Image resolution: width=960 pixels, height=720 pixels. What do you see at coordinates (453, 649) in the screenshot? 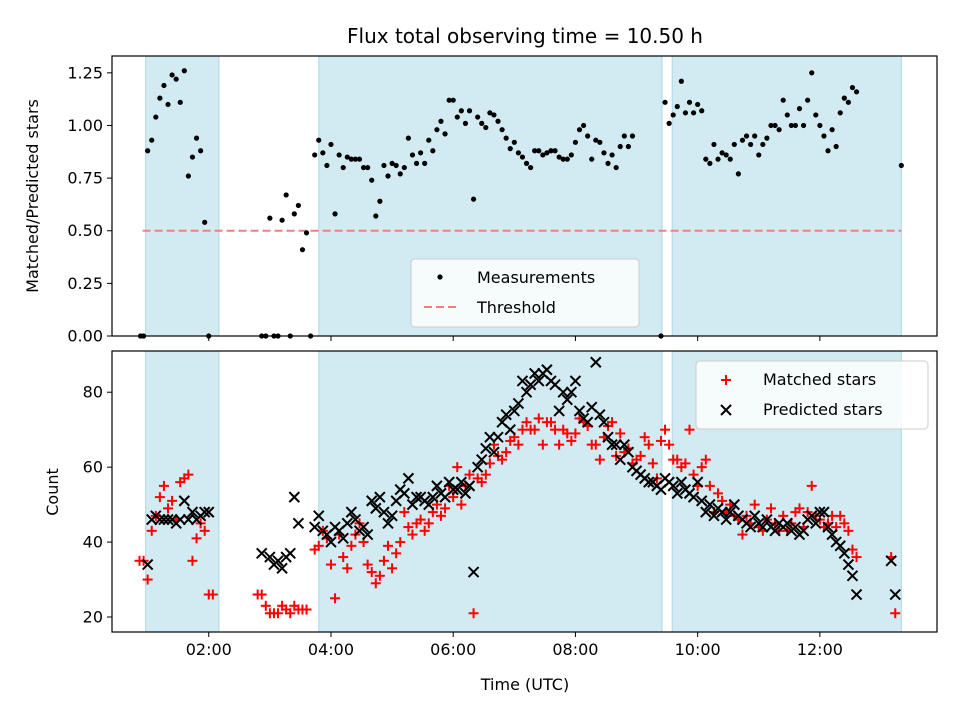
I see `x-tick-label: 06:00` at bounding box center [453, 649].